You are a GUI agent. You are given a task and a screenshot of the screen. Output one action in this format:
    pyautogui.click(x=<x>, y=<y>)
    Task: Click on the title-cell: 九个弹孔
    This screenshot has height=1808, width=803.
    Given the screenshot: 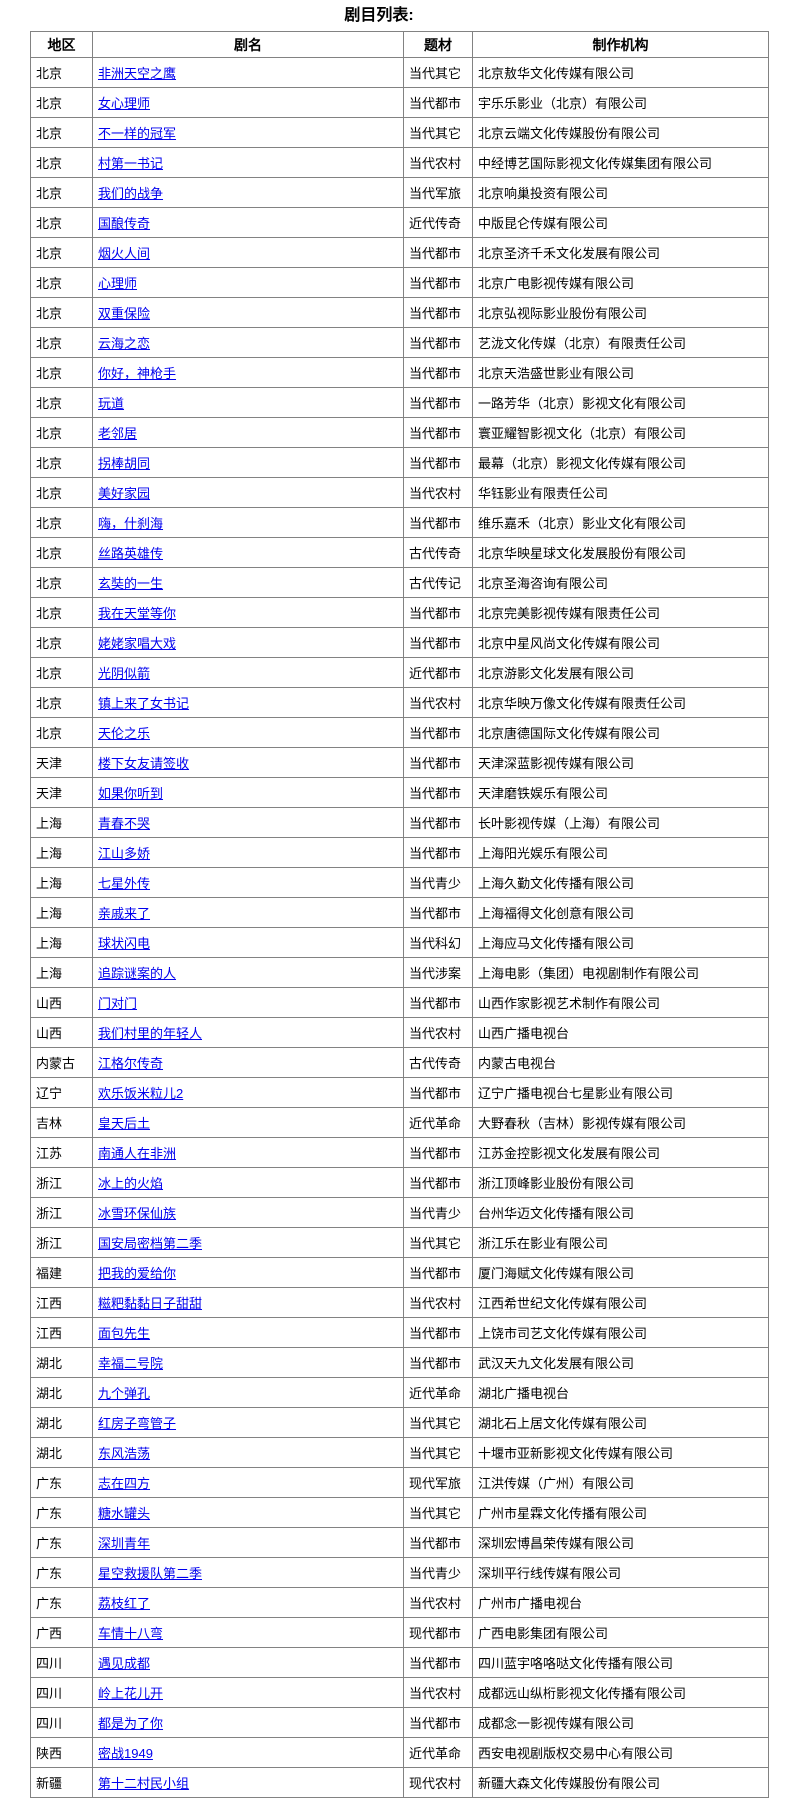 What is the action you would take?
    pyautogui.click(x=248, y=1392)
    